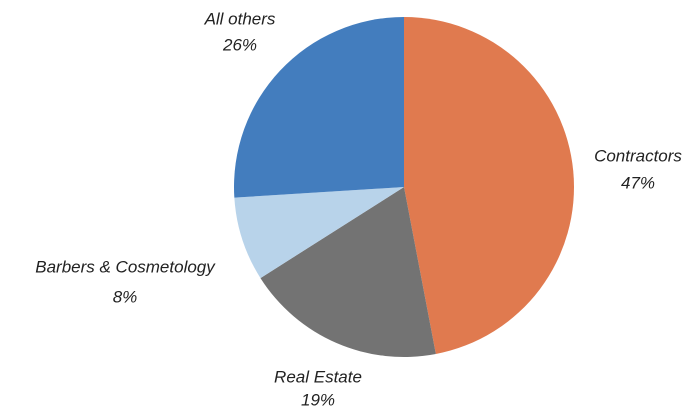 Image resolution: width=699 pixels, height=407 pixels. What do you see at coordinates (125, 266) in the screenshot?
I see `slice-label: Barbers & Cosmetology` at bounding box center [125, 266].